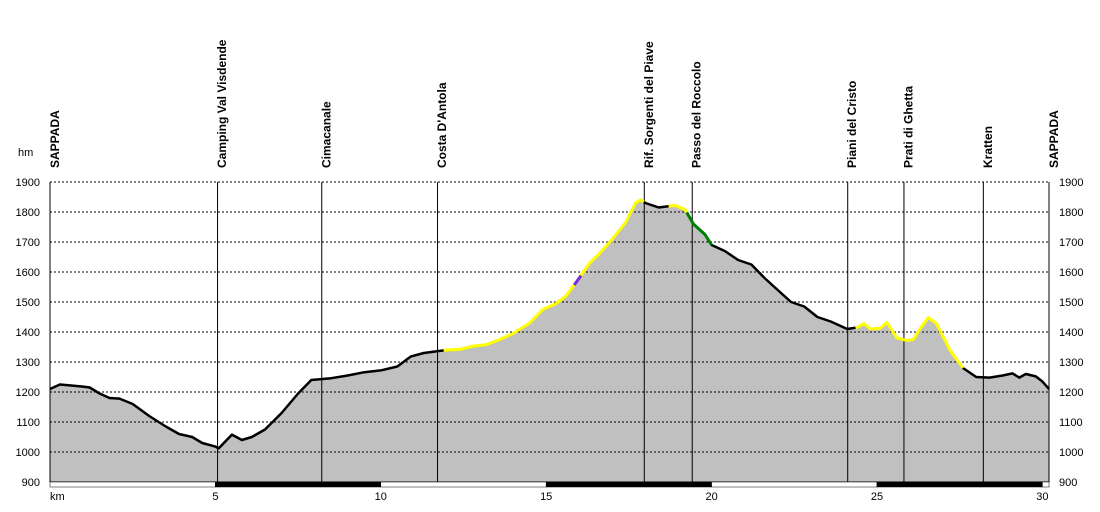  What do you see at coordinates (578, 280) in the screenshot?
I see `profile-highlight-purple` at bounding box center [578, 280].